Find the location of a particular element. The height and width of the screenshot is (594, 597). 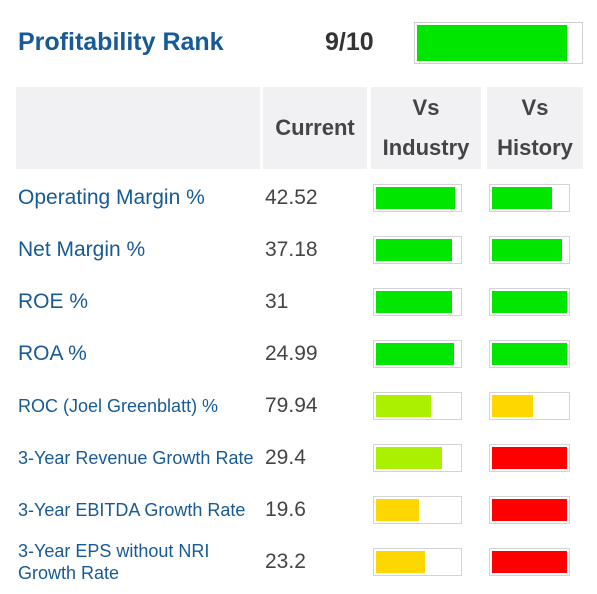

metric-name-link: ROA % is located at coordinates (52, 353).